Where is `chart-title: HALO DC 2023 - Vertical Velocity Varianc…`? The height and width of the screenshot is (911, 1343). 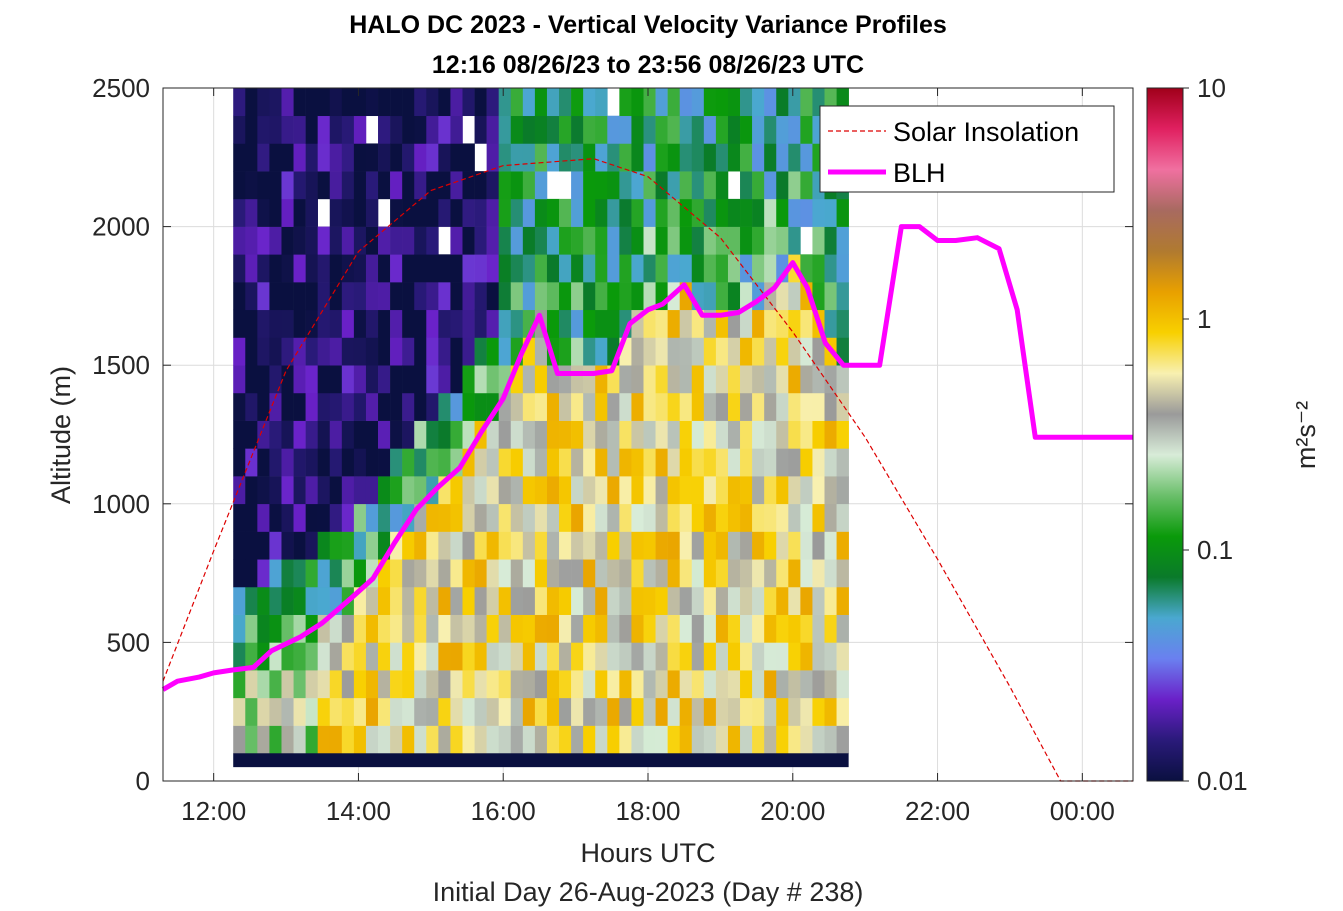
chart-title: HALO DC 2023 - Vertical Velocity Varianc… is located at coordinates (648, 25).